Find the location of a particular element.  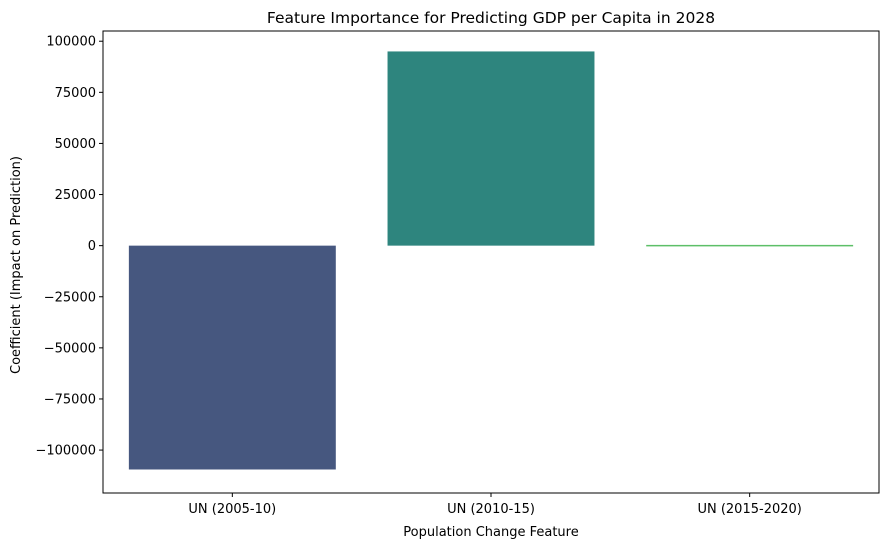

x-tick-label: UN (2010-15) is located at coordinates (491, 509).